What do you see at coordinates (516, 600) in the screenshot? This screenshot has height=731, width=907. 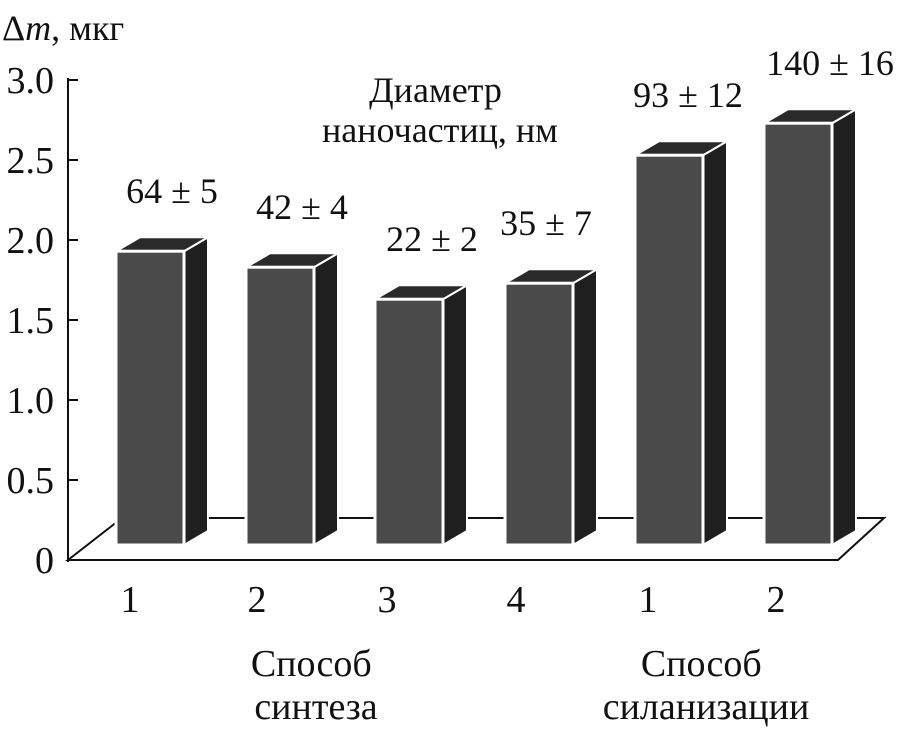 I see `x-category-label: 4` at bounding box center [516, 600].